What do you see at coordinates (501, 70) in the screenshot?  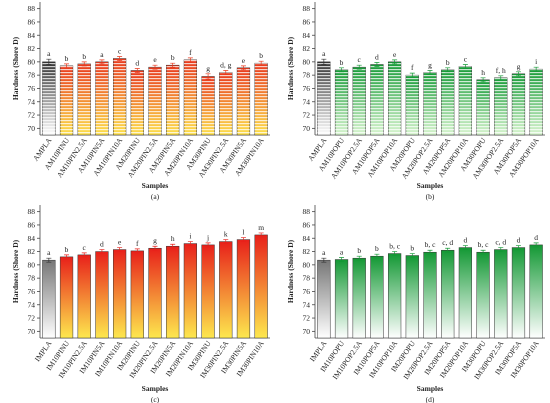 I see `significance-label: f, h` at bounding box center [501, 70].